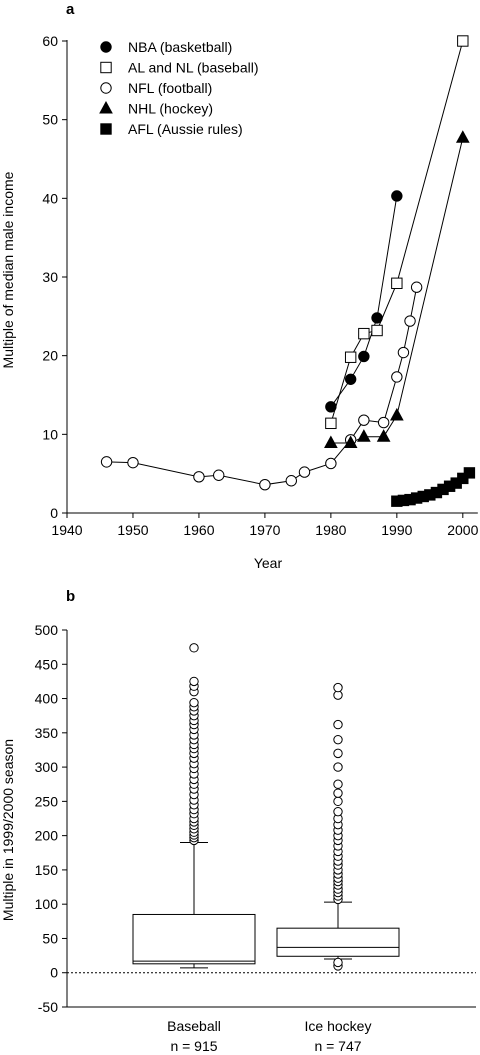 This screenshot has height=1055, width=480. Describe the element at coordinates (338, 942) in the screenshot. I see `iqr-box-ice-hockey` at that location.